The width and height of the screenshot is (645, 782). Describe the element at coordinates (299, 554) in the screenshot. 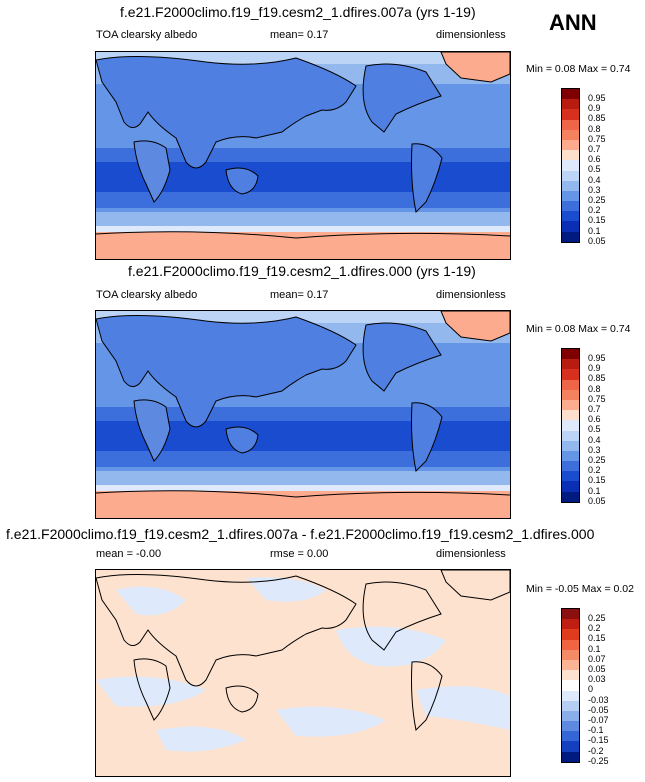

I see `panel3-rmse: rmse = 0.00` at that location.